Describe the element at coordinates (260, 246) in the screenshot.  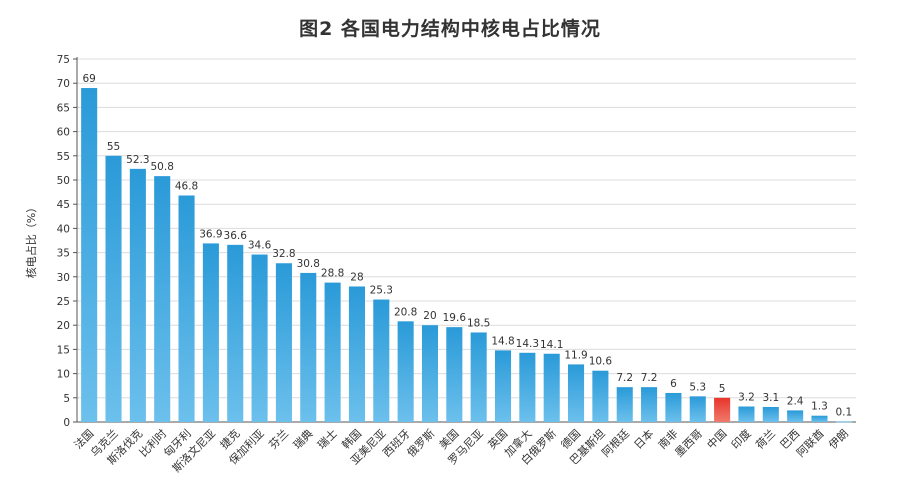
I see `data-label: 34.6` at that location.